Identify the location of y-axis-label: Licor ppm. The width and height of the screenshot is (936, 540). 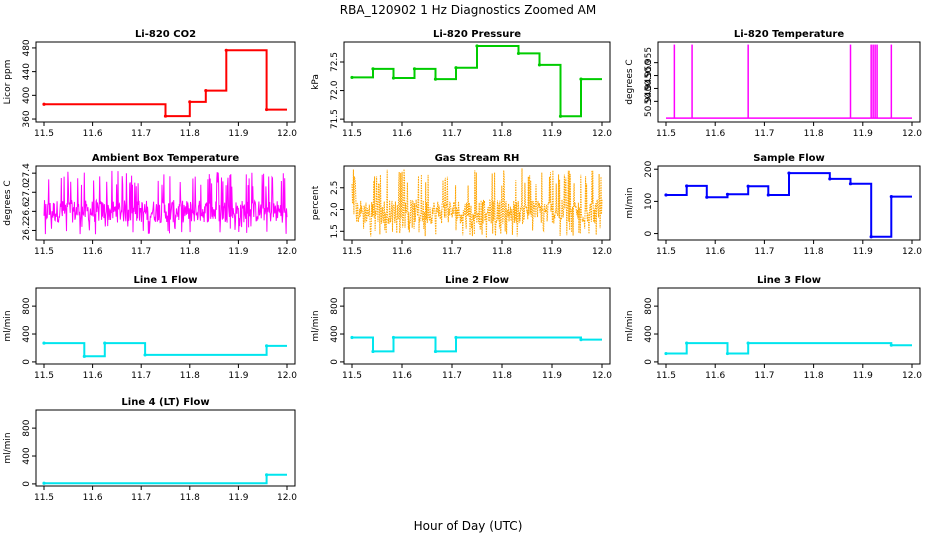
(8, 82).